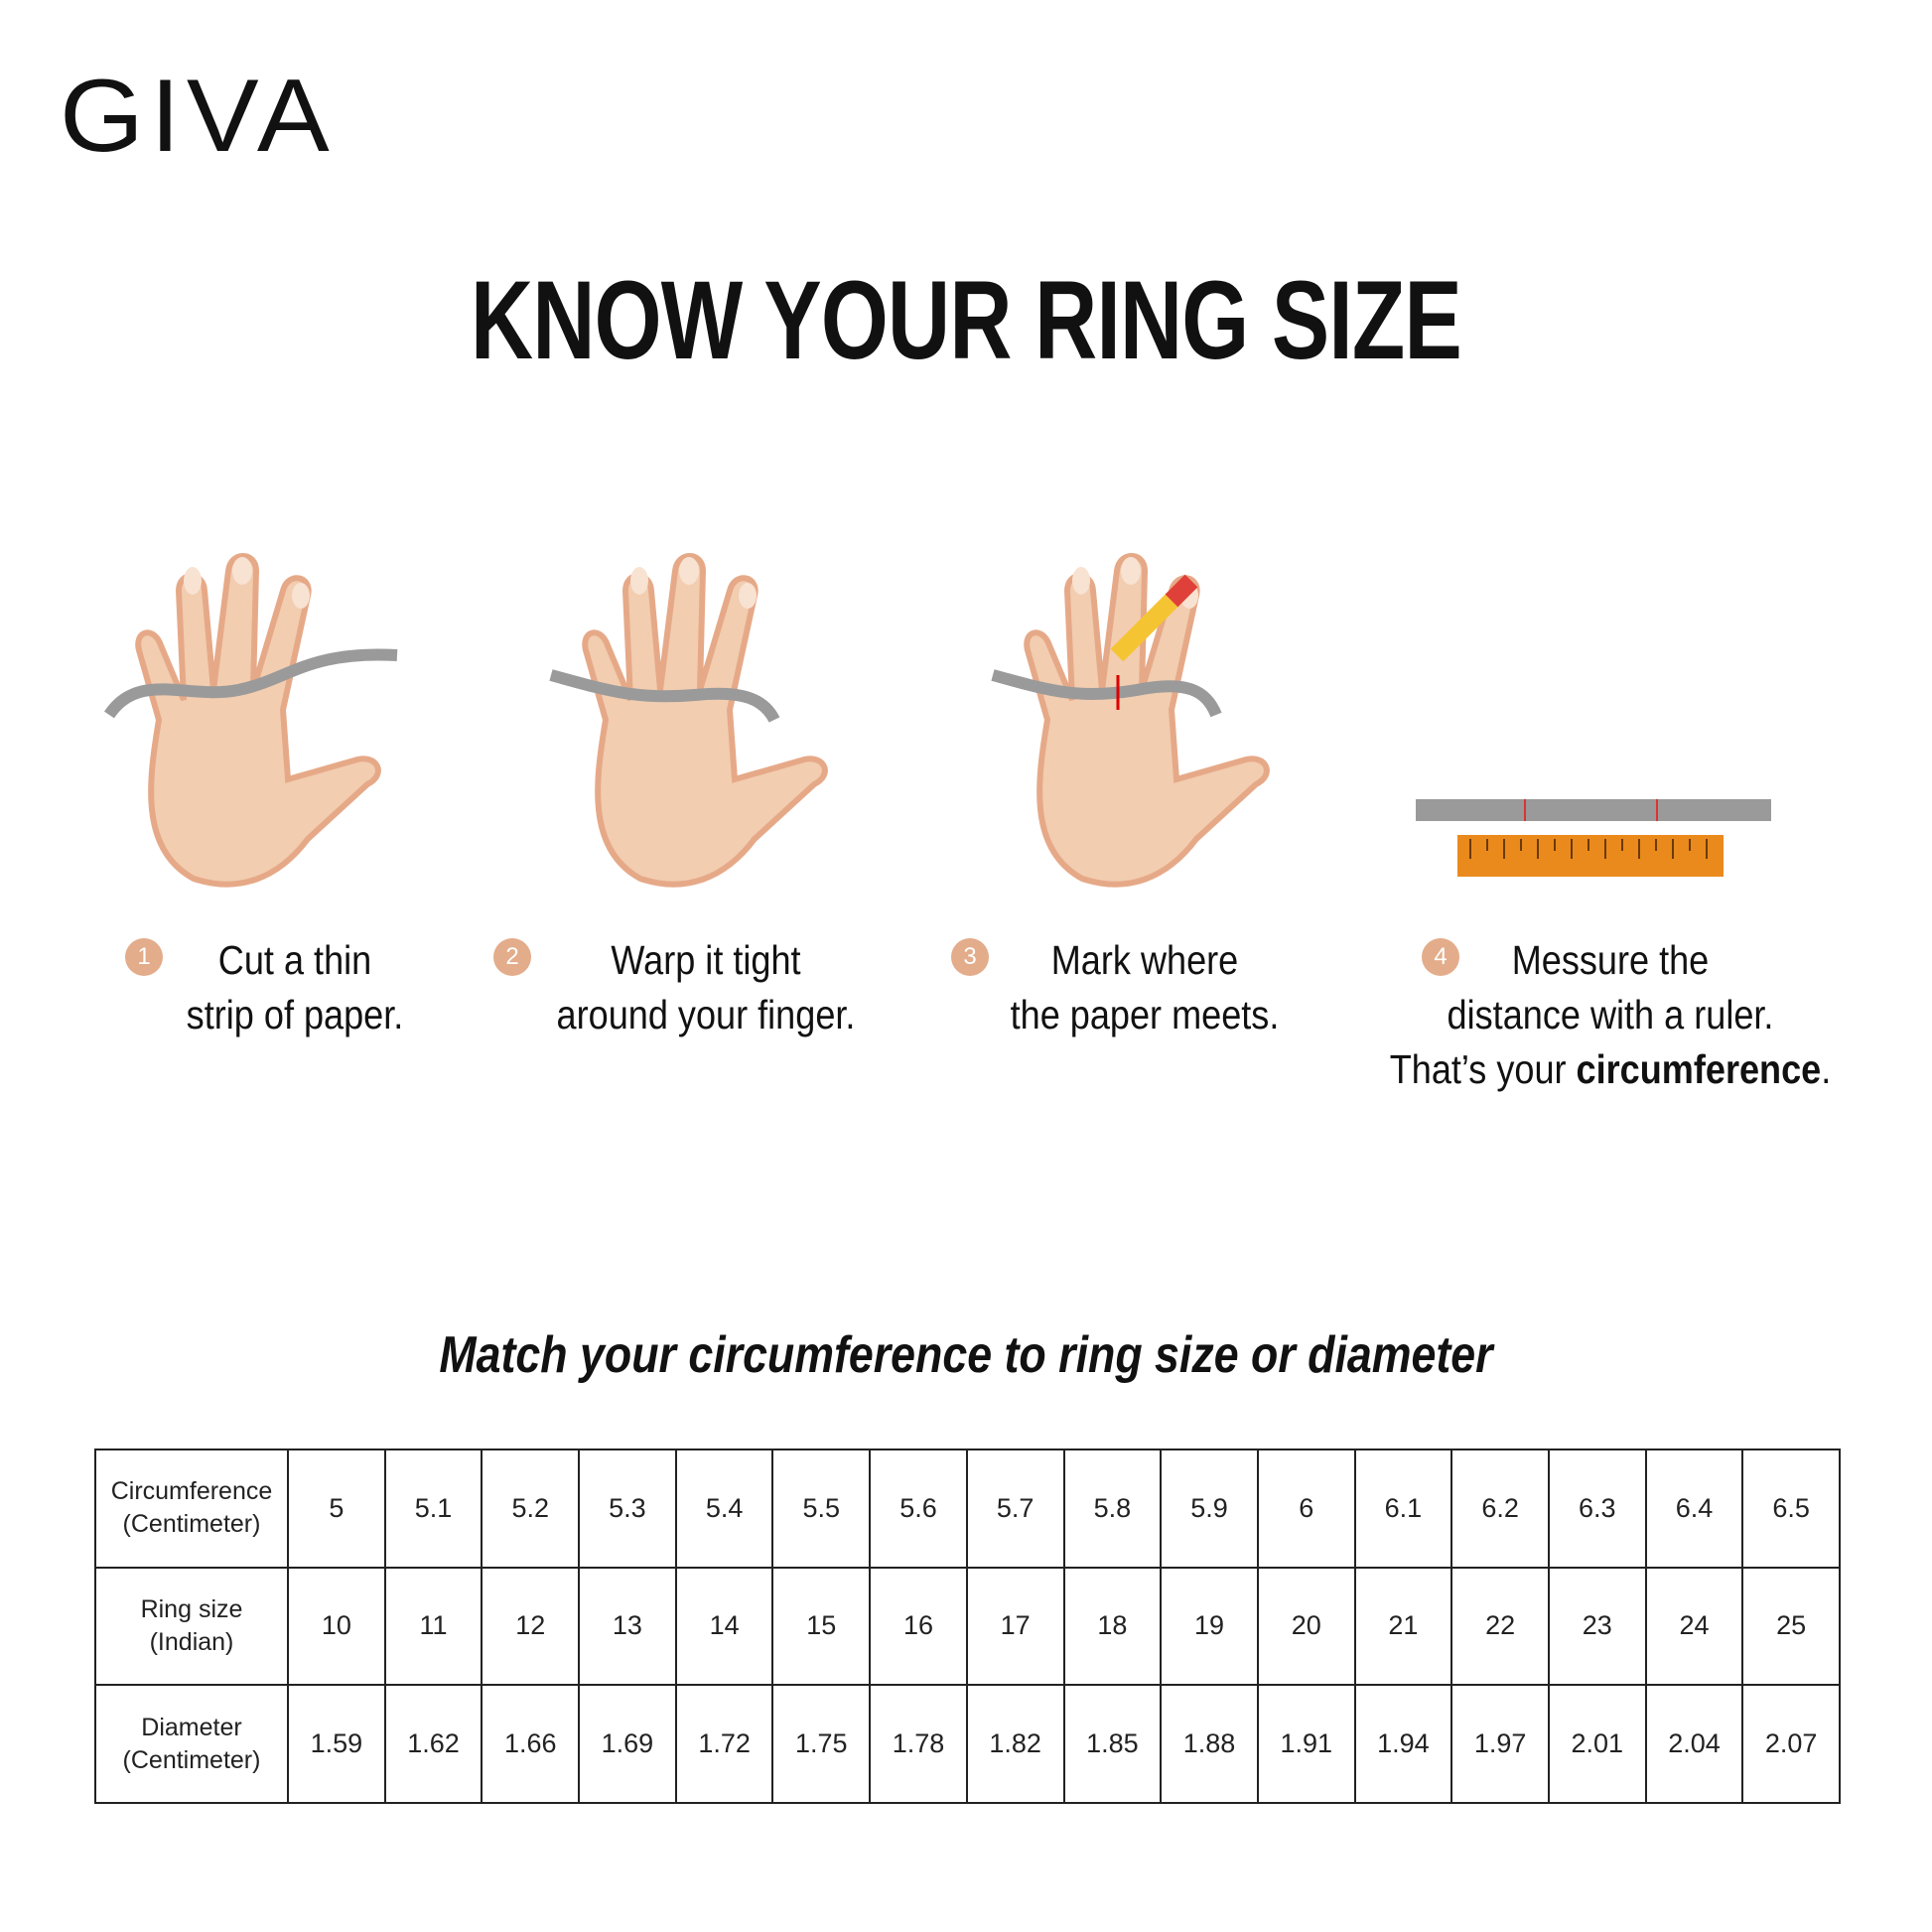  I want to click on row-header-line-1: Diameter, so click(191, 1727).